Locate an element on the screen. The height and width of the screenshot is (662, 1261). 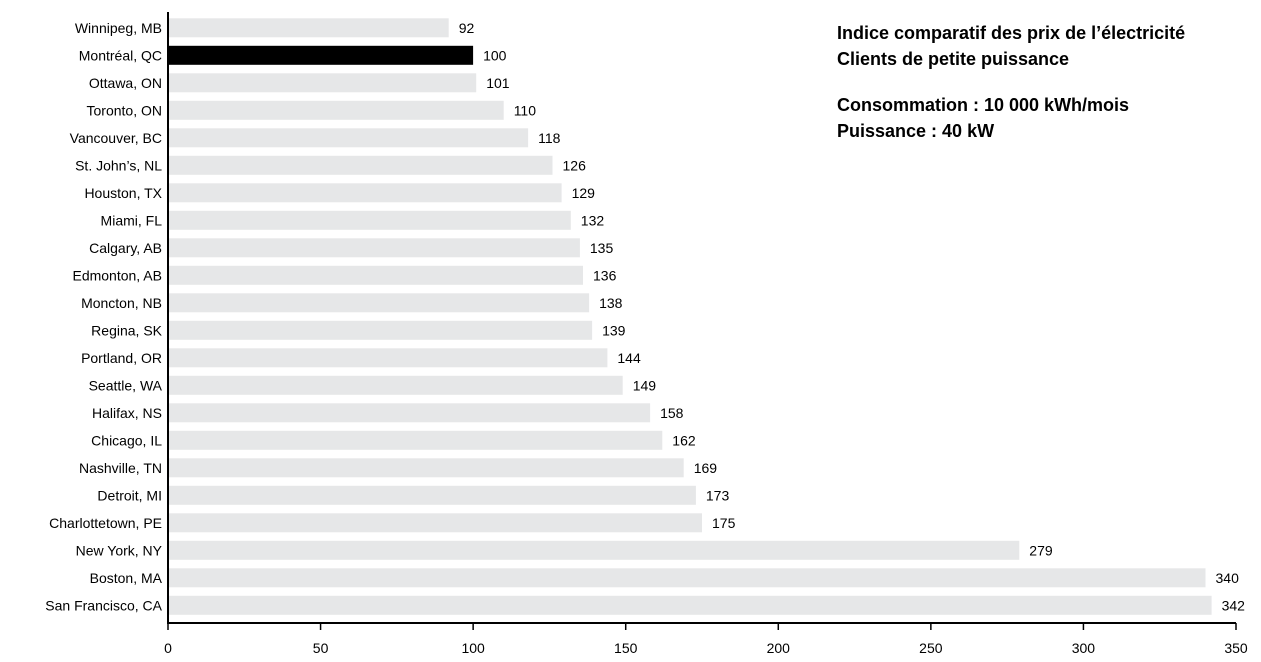
category-label: Houston, TX is located at coordinates (123, 193).